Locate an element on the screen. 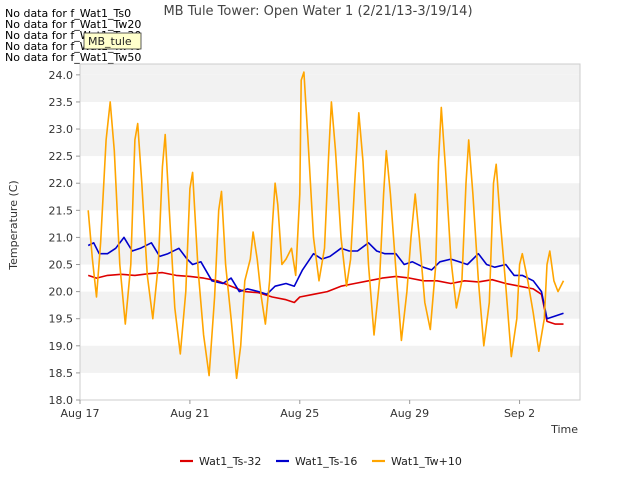 The width and height of the screenshot is (640, 480). y-tick-label: 24.0 is located at coordinates (61, 75).